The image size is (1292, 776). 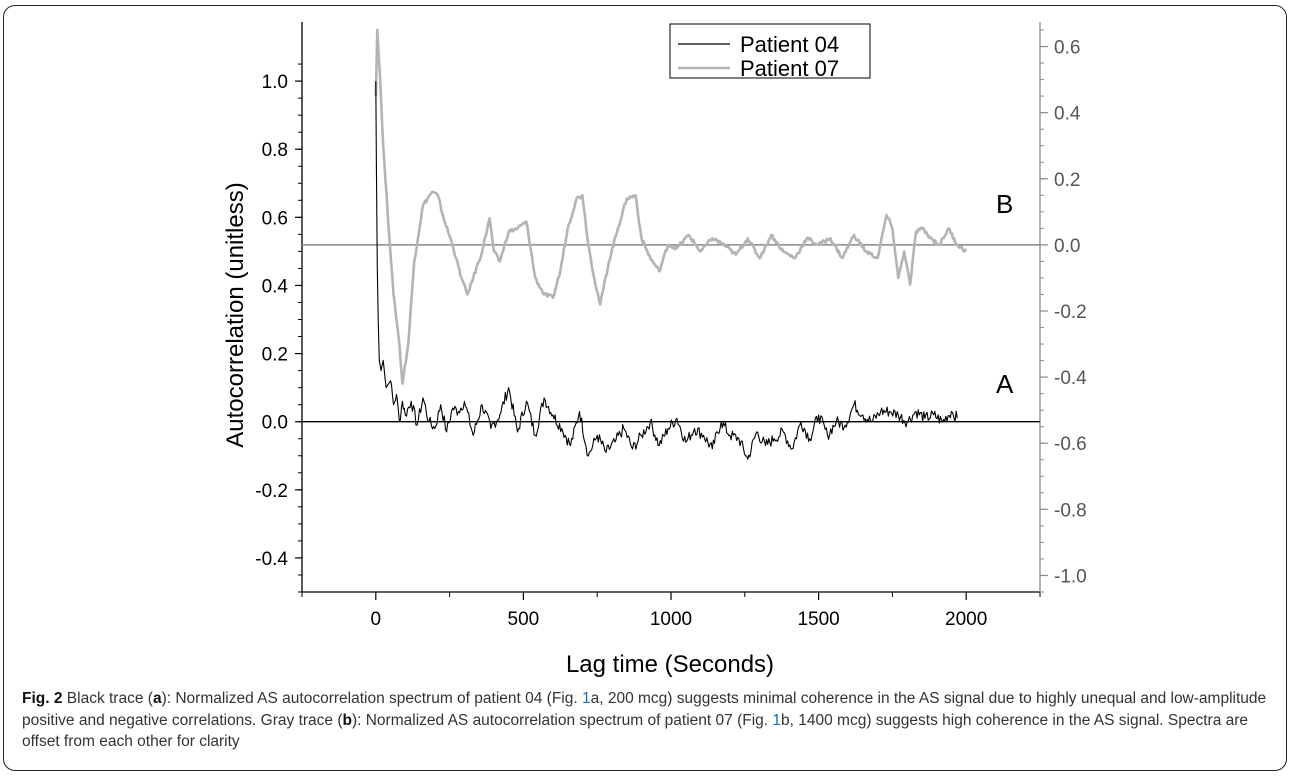 What do you see at coordinates (376, 619) in the screenshot?
I see `x-tick-label: 0` at bounding box center [376, 619].